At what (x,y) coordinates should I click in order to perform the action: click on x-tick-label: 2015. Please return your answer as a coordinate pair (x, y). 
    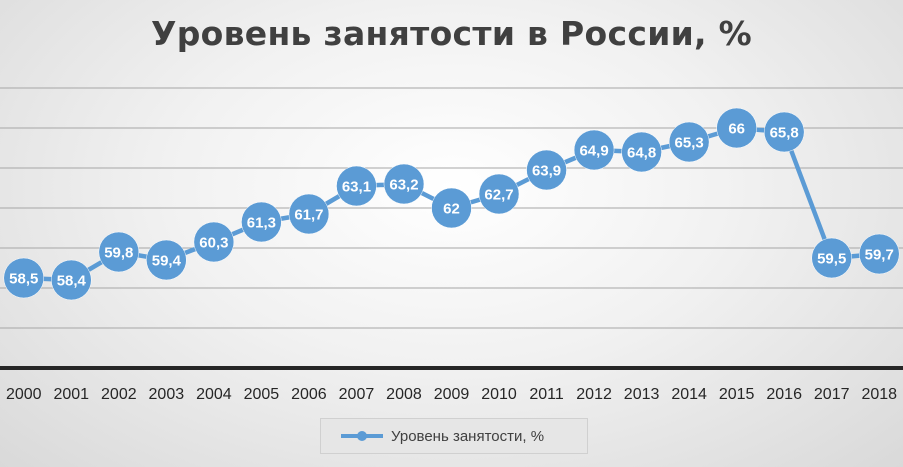
    Looking at the image, I should click on (737, 394).